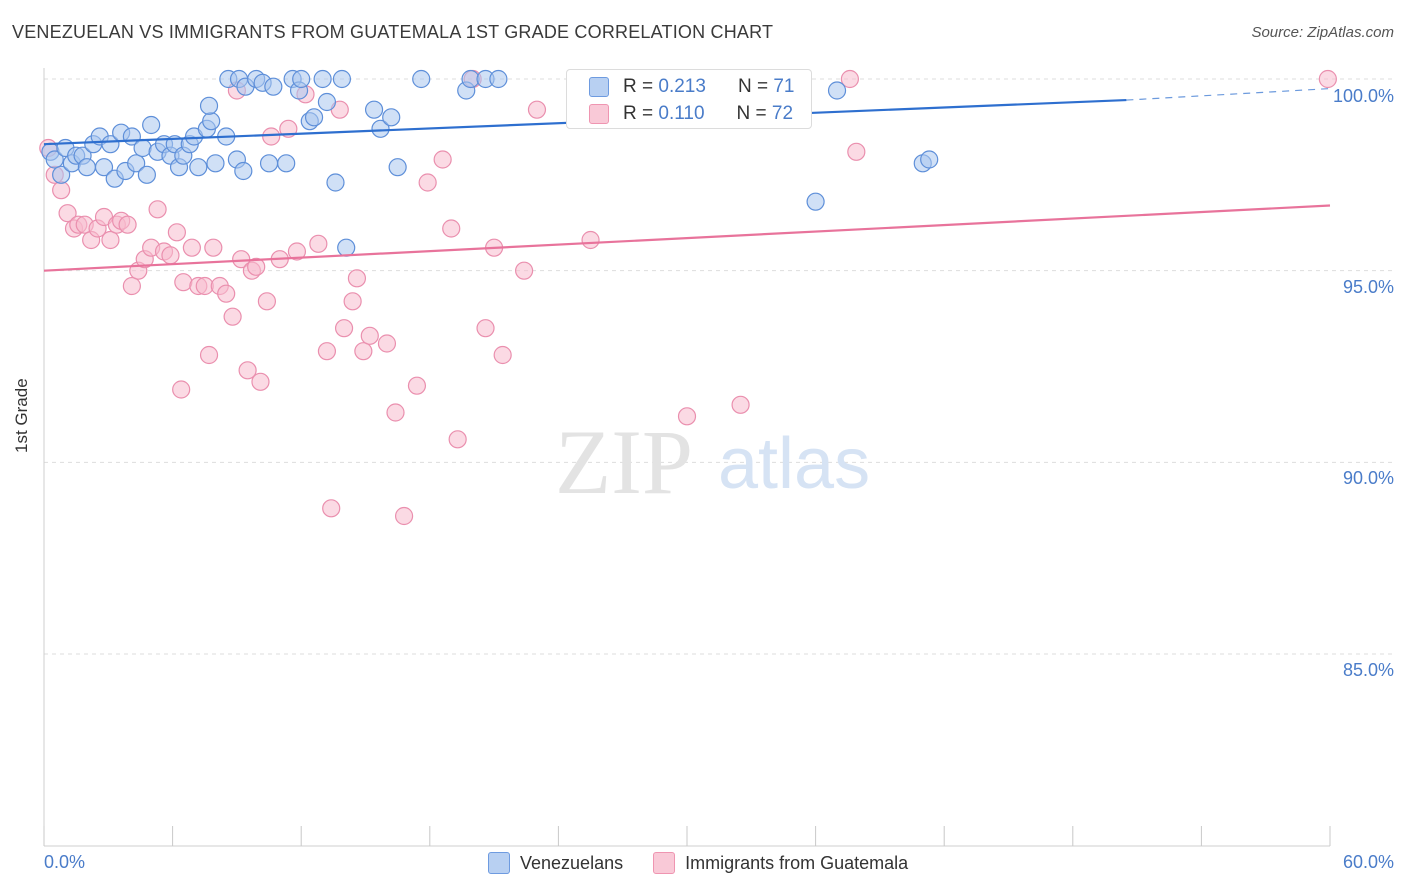 This screenshot has height=892, width=1406. Describe the element at coordinates (599, 114) in the screenshot. I see `pink-swatch` at that location.